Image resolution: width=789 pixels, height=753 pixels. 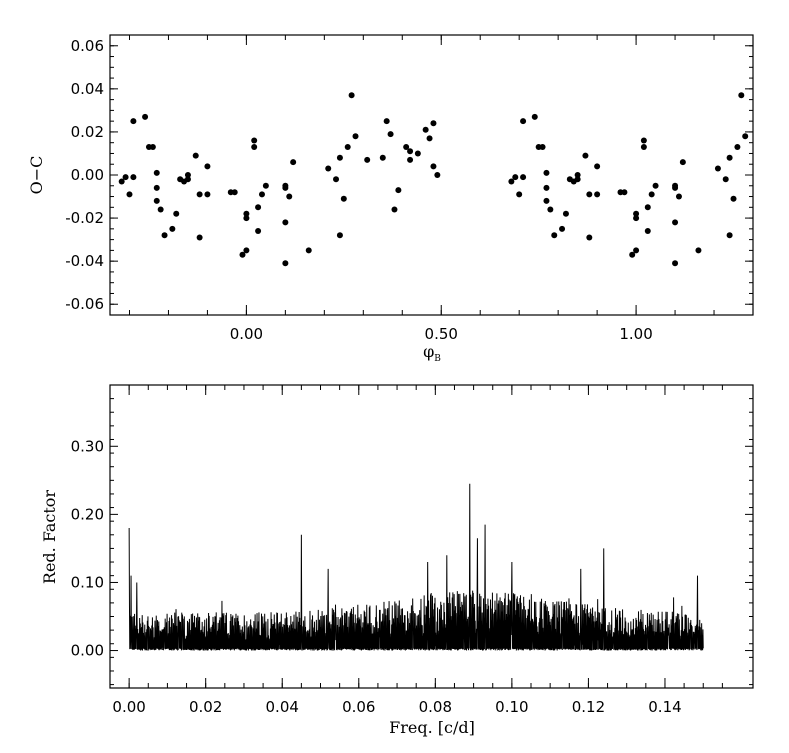 What do you see at coordinates (84, 304) in the screenshot?
I see `y-tick-label-top: -0.06` at bounding box center [84, 304].